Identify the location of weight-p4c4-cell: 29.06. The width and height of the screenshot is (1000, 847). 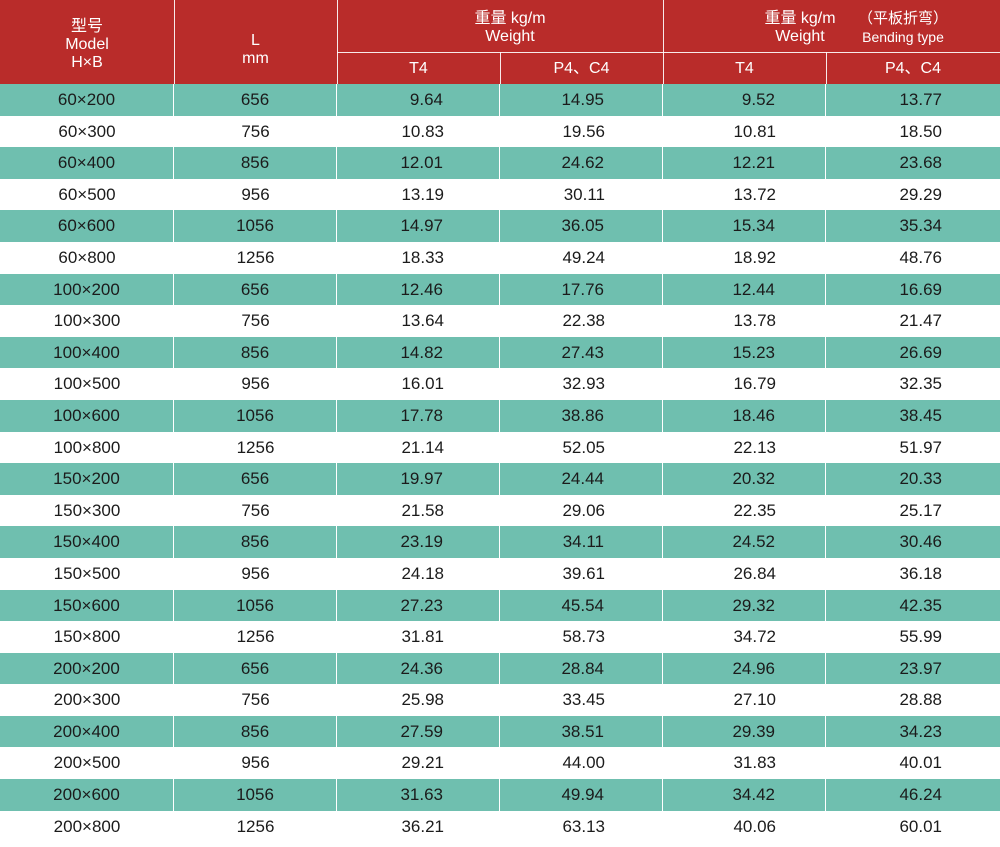
(583, 510).